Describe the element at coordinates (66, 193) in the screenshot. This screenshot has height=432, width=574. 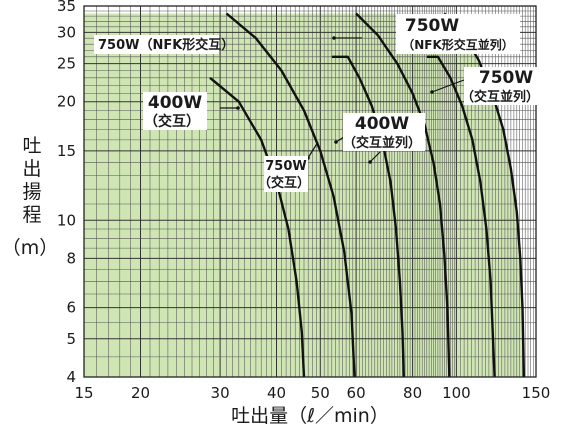
I see `y-tick-labels: 4 5 6 8 10 15 20 25 30 35` at that location.